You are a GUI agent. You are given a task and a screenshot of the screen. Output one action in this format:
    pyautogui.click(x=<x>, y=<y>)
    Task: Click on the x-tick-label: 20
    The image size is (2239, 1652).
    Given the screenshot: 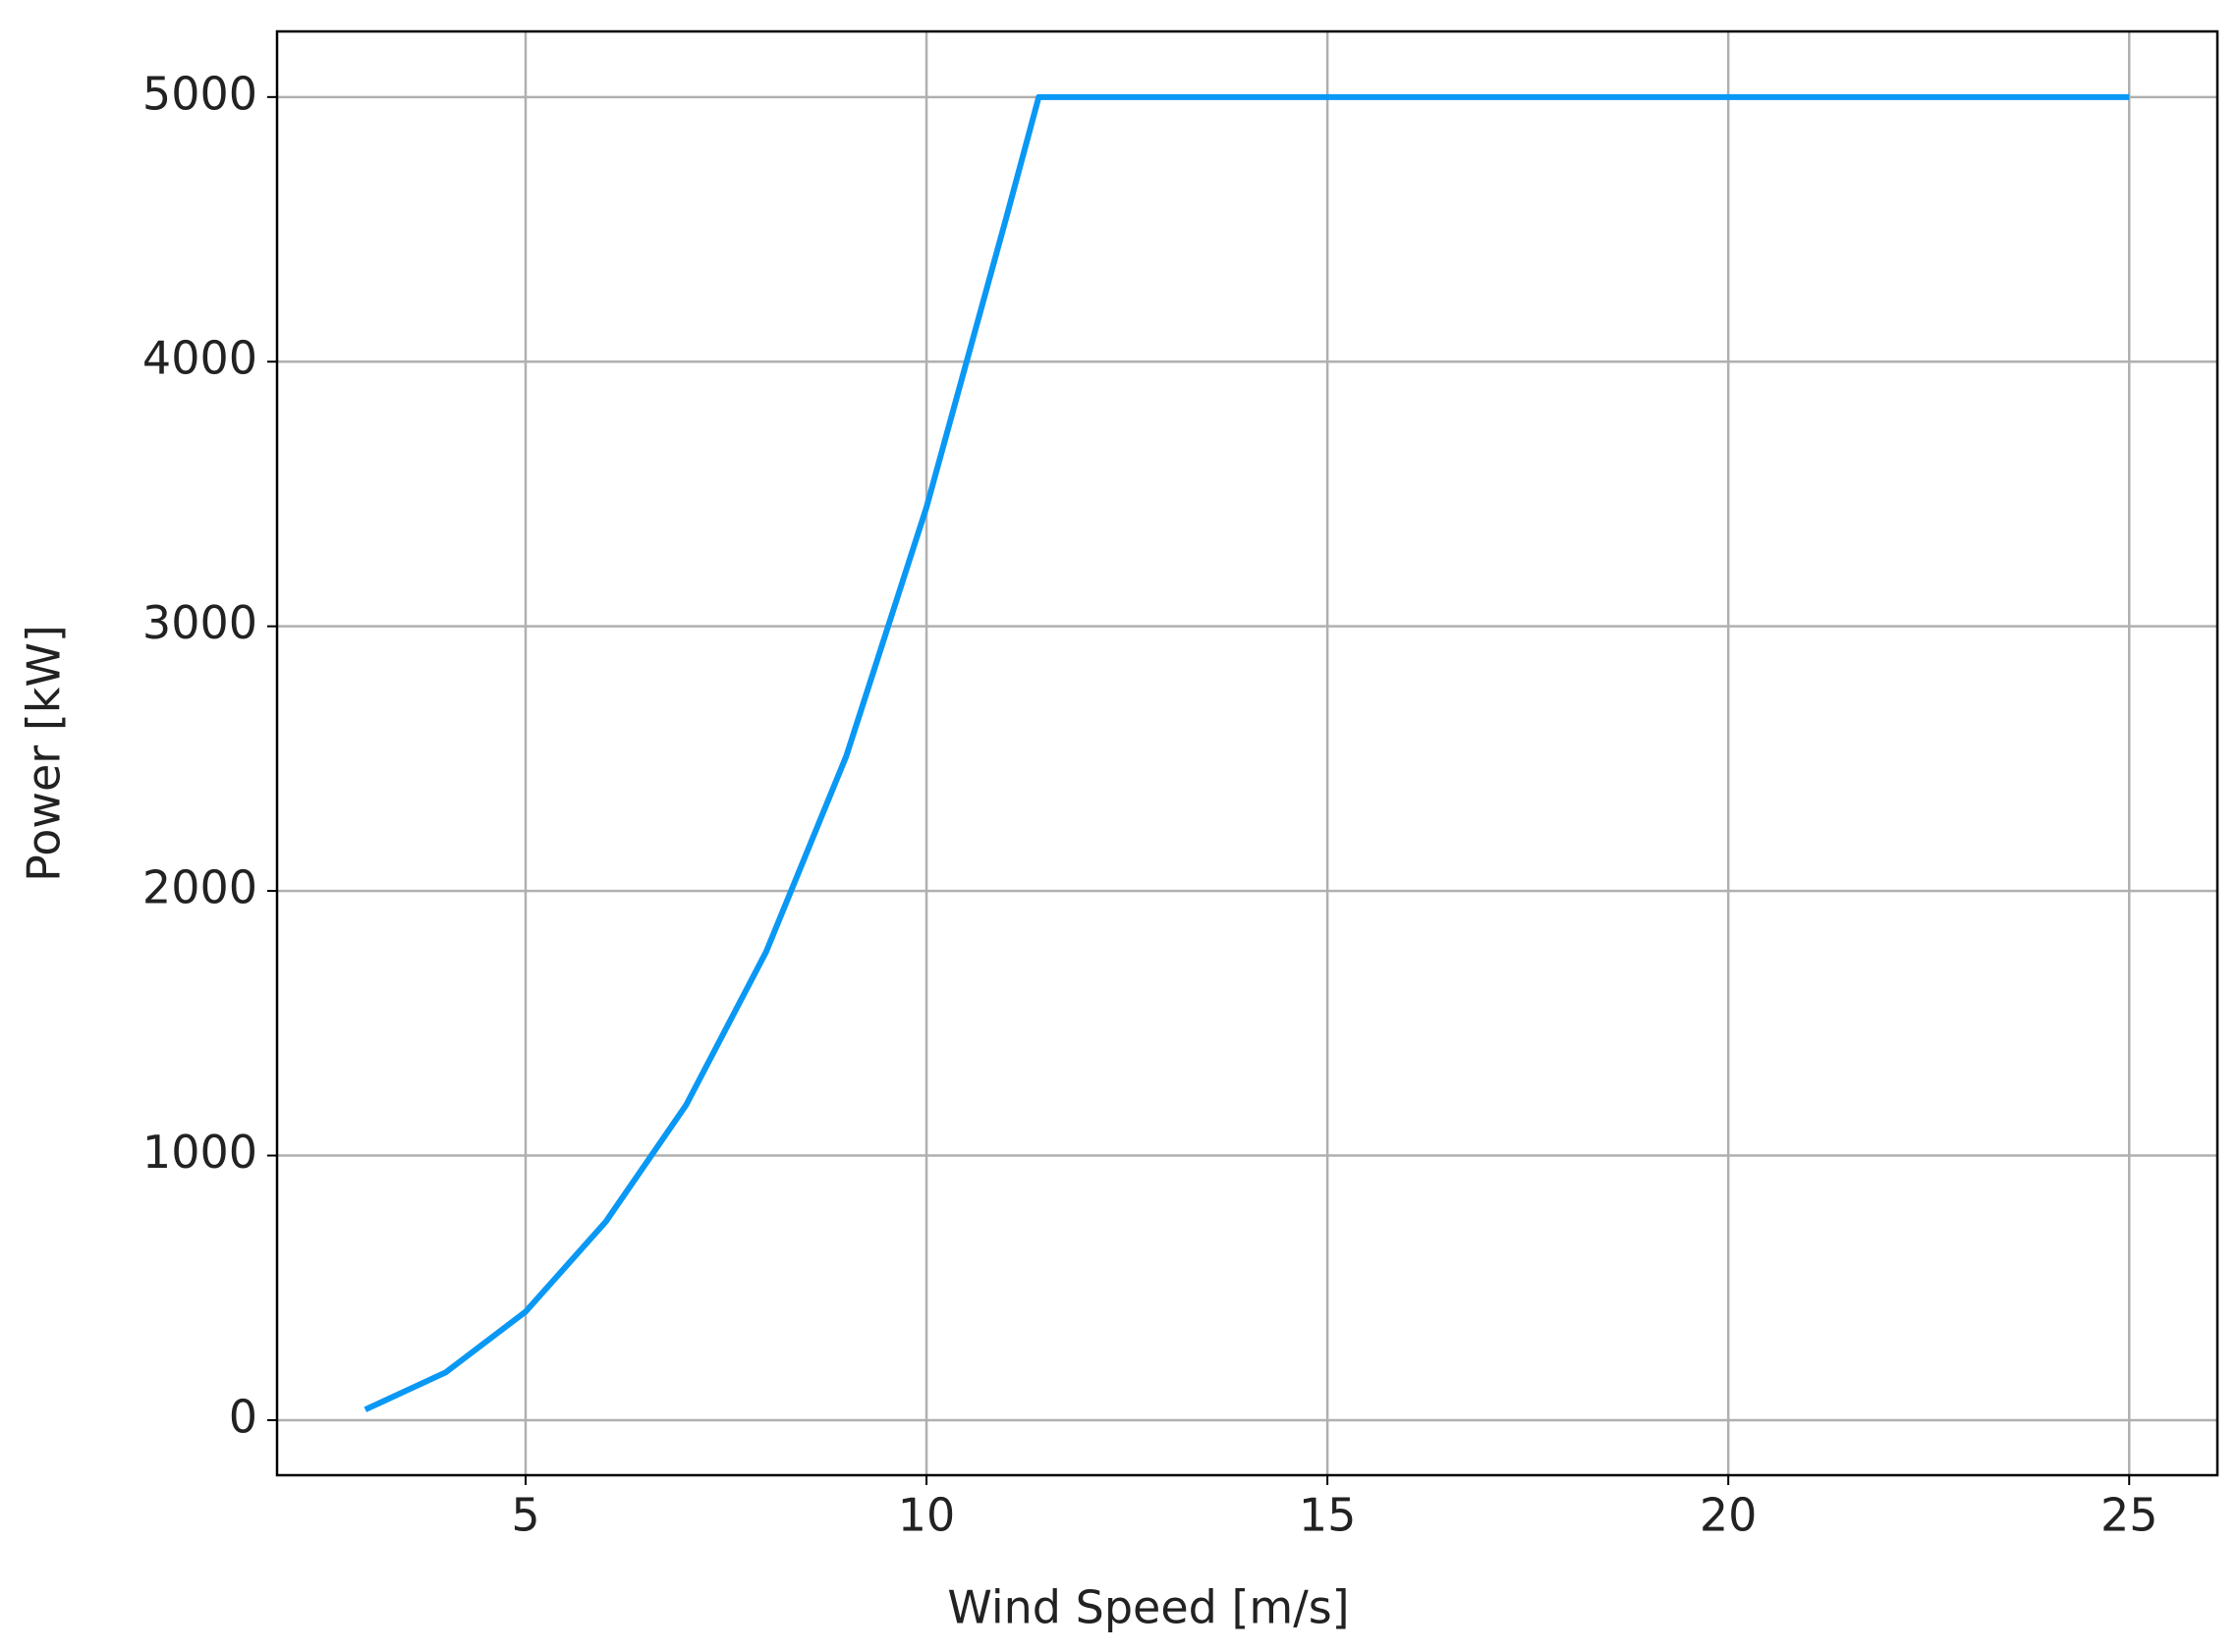 What is the action you would take?
    pyautogui.click(x=1729, y=1515)
    